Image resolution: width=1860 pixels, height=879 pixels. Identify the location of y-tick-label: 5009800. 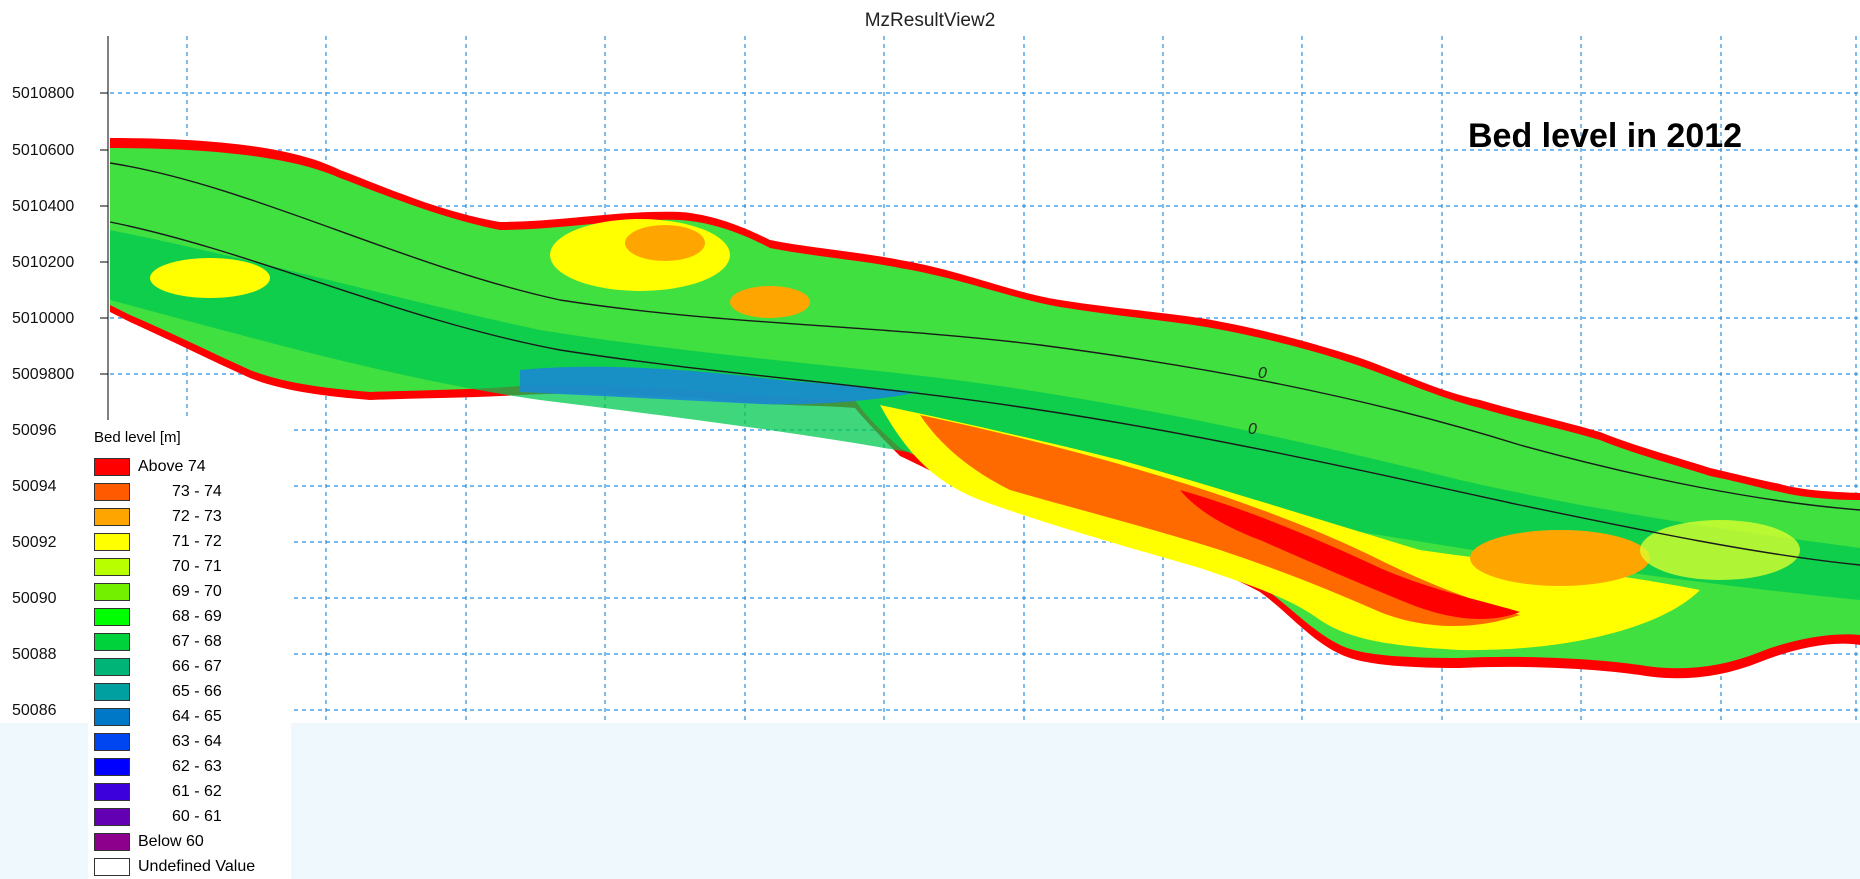
(43, 374).